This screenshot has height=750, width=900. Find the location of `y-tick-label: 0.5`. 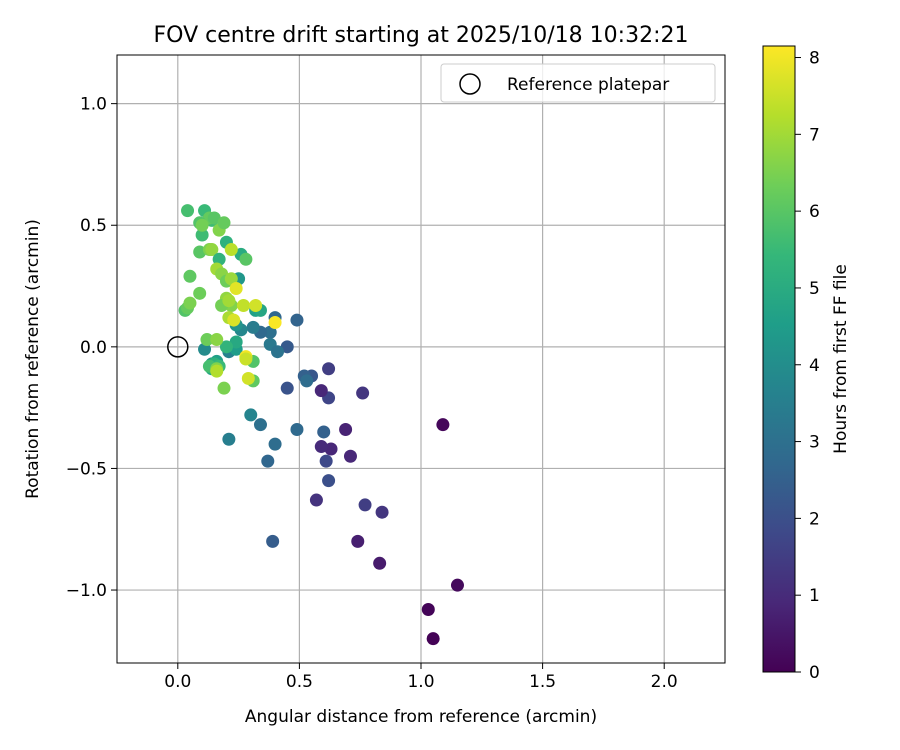

y-tick-label: 0.5 is located at coordinates (93, 226).